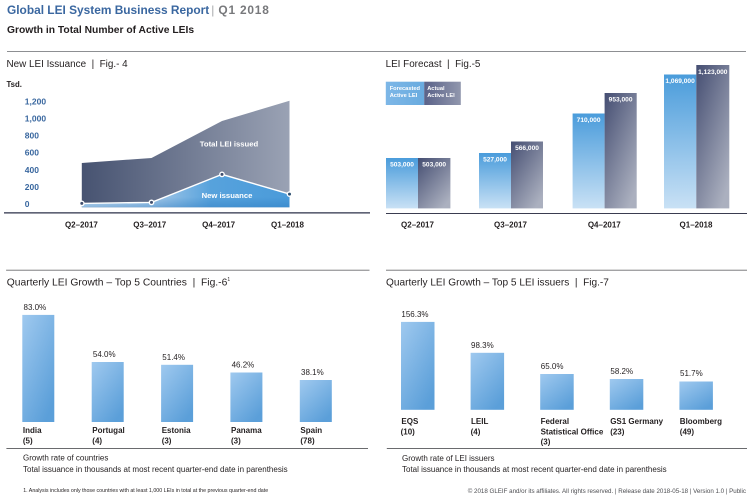 The height and width of the screenshot is (504, 750). Describe the element at coordinates (410, 421) in the screenshot. I see `svg-text: EQS` at that location.